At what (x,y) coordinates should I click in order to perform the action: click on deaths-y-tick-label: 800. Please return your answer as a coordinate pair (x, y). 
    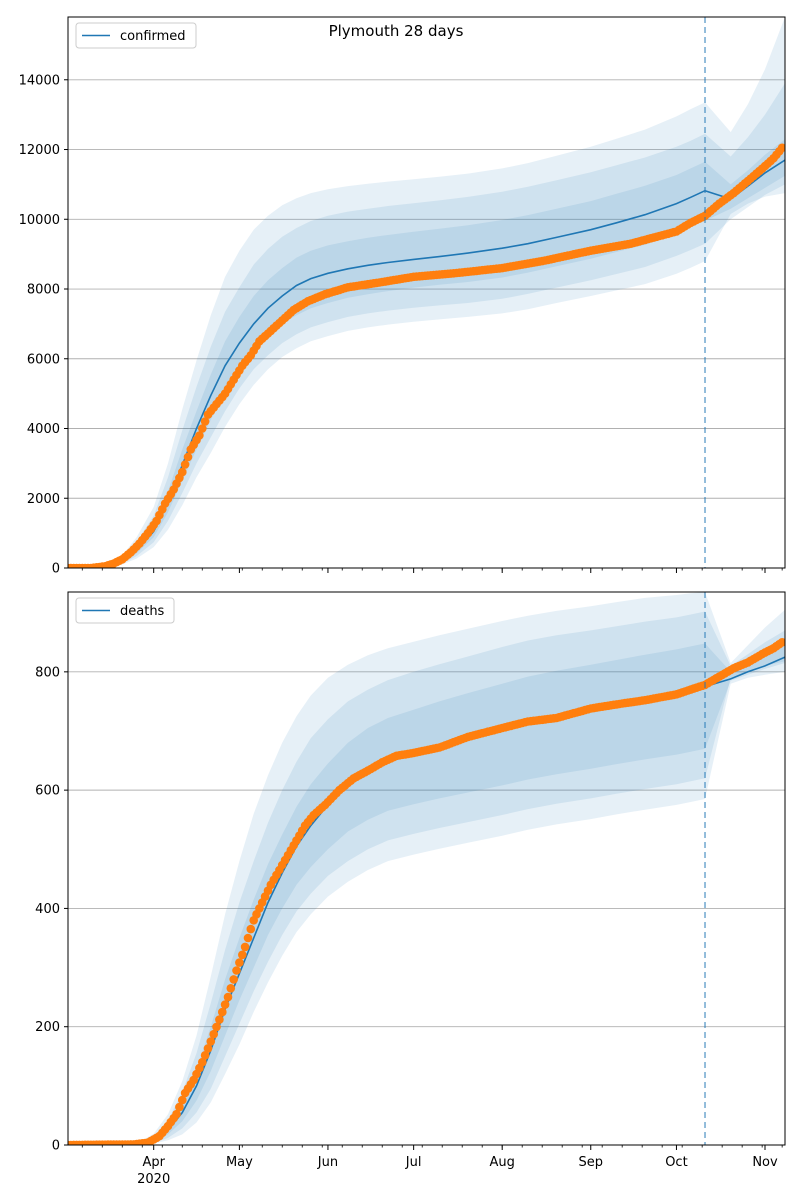
    Looking at the image, I should click on (47, 672).